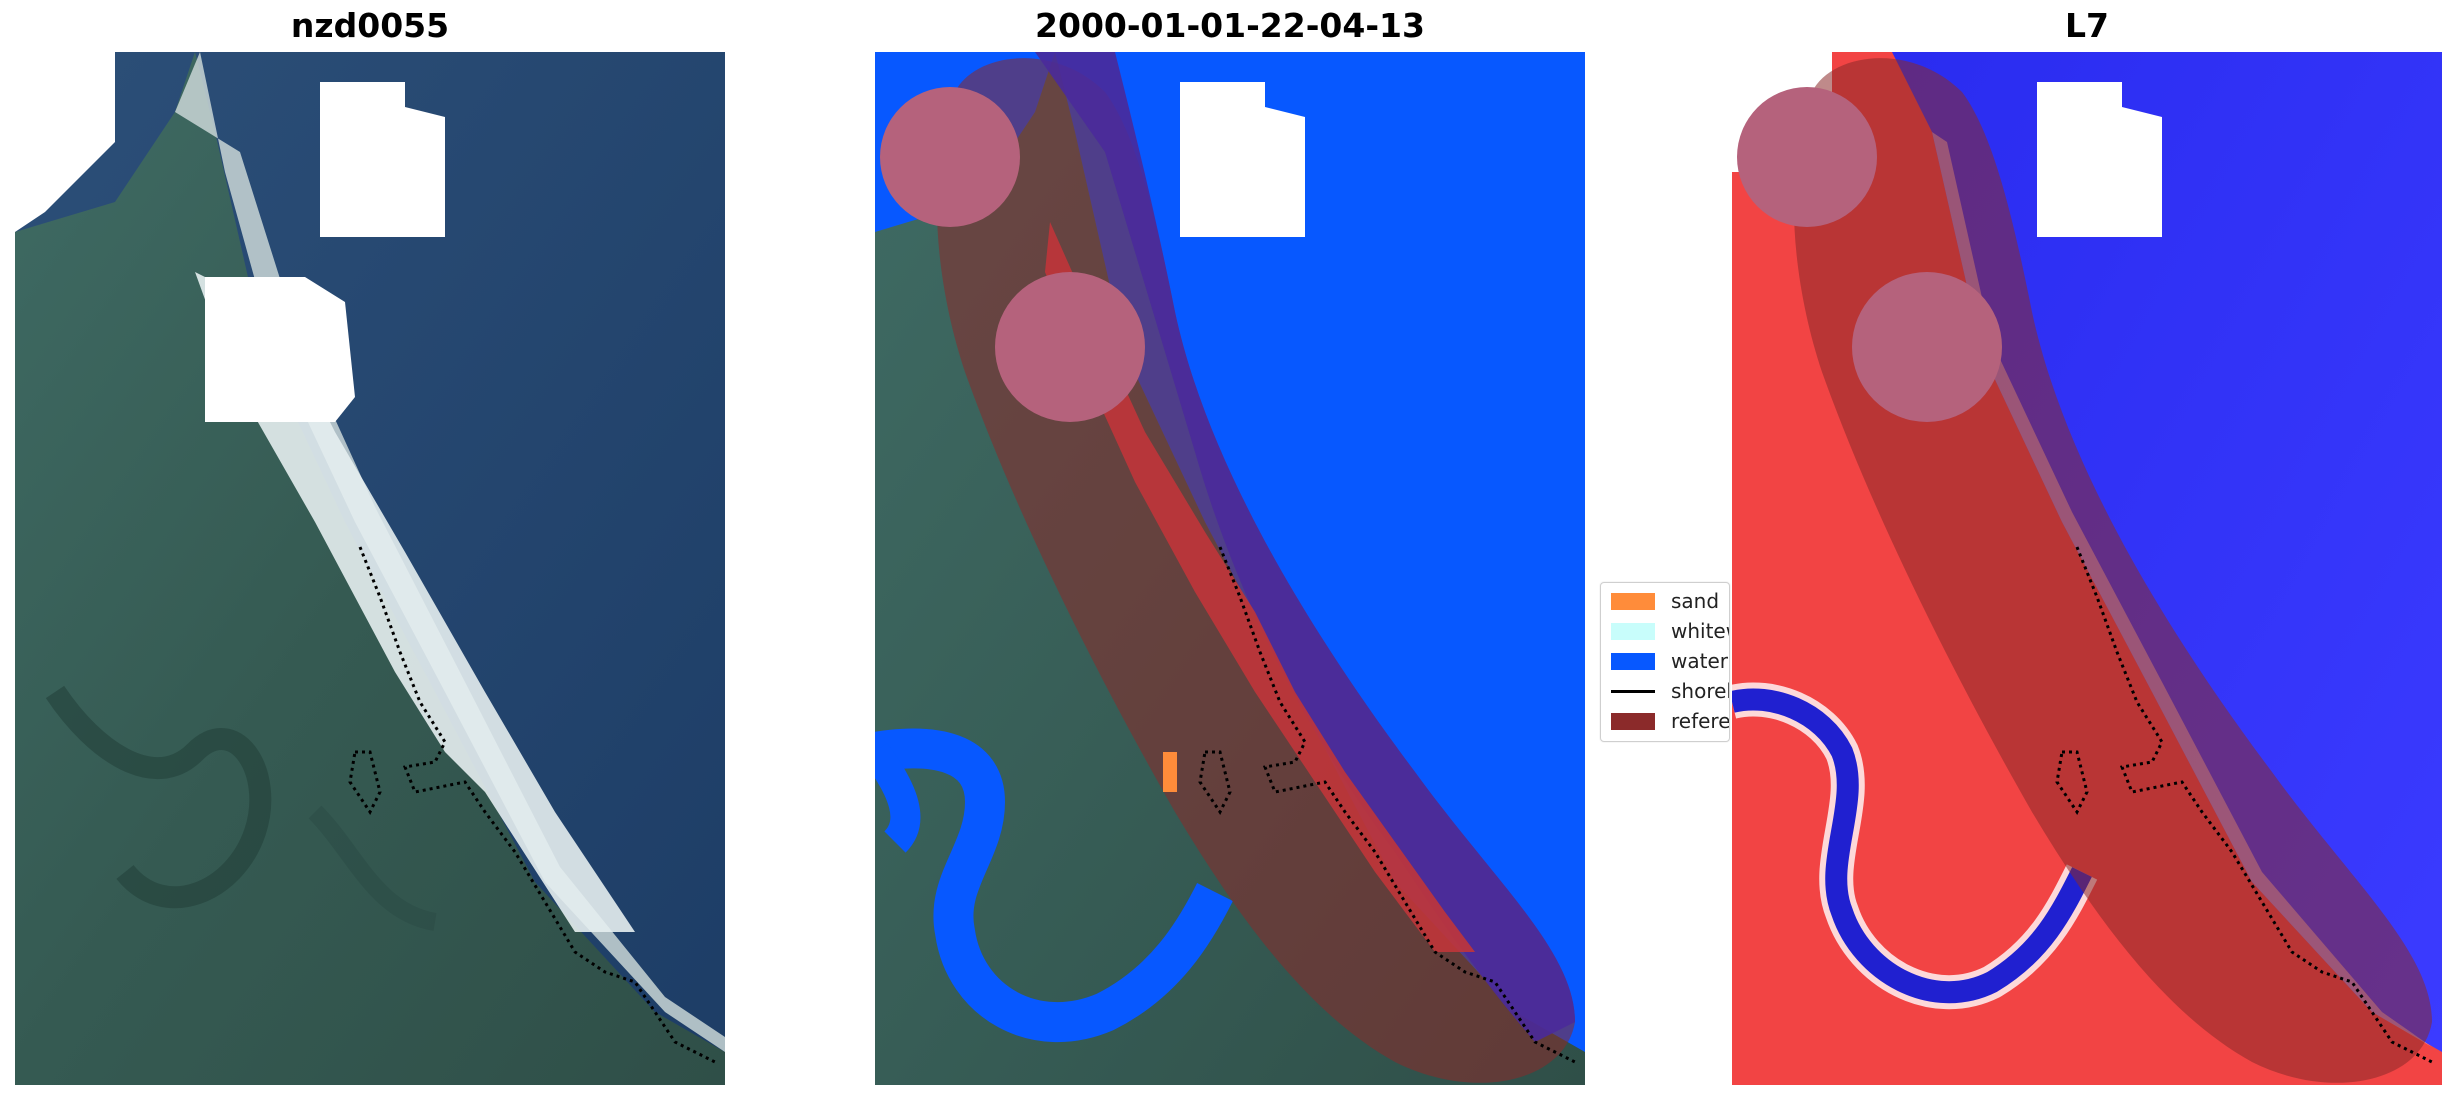 This screenshot has height=1105, width=2460. I want to click on legend-label-shoreline: shorel, so click(1700, 691).